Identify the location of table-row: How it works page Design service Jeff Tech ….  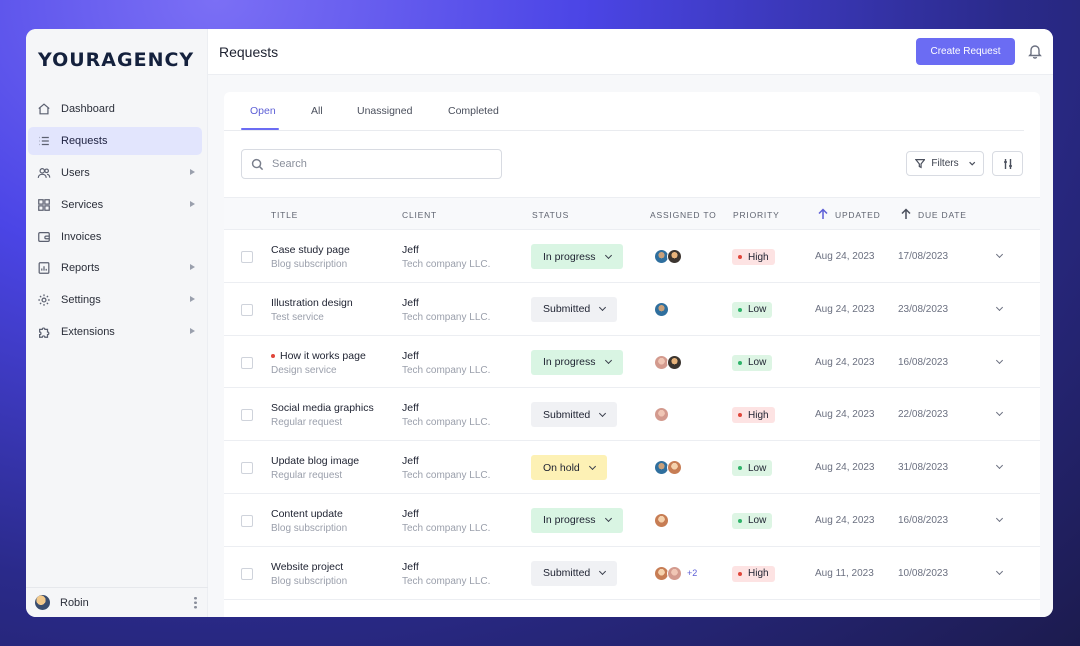
(632, 362).